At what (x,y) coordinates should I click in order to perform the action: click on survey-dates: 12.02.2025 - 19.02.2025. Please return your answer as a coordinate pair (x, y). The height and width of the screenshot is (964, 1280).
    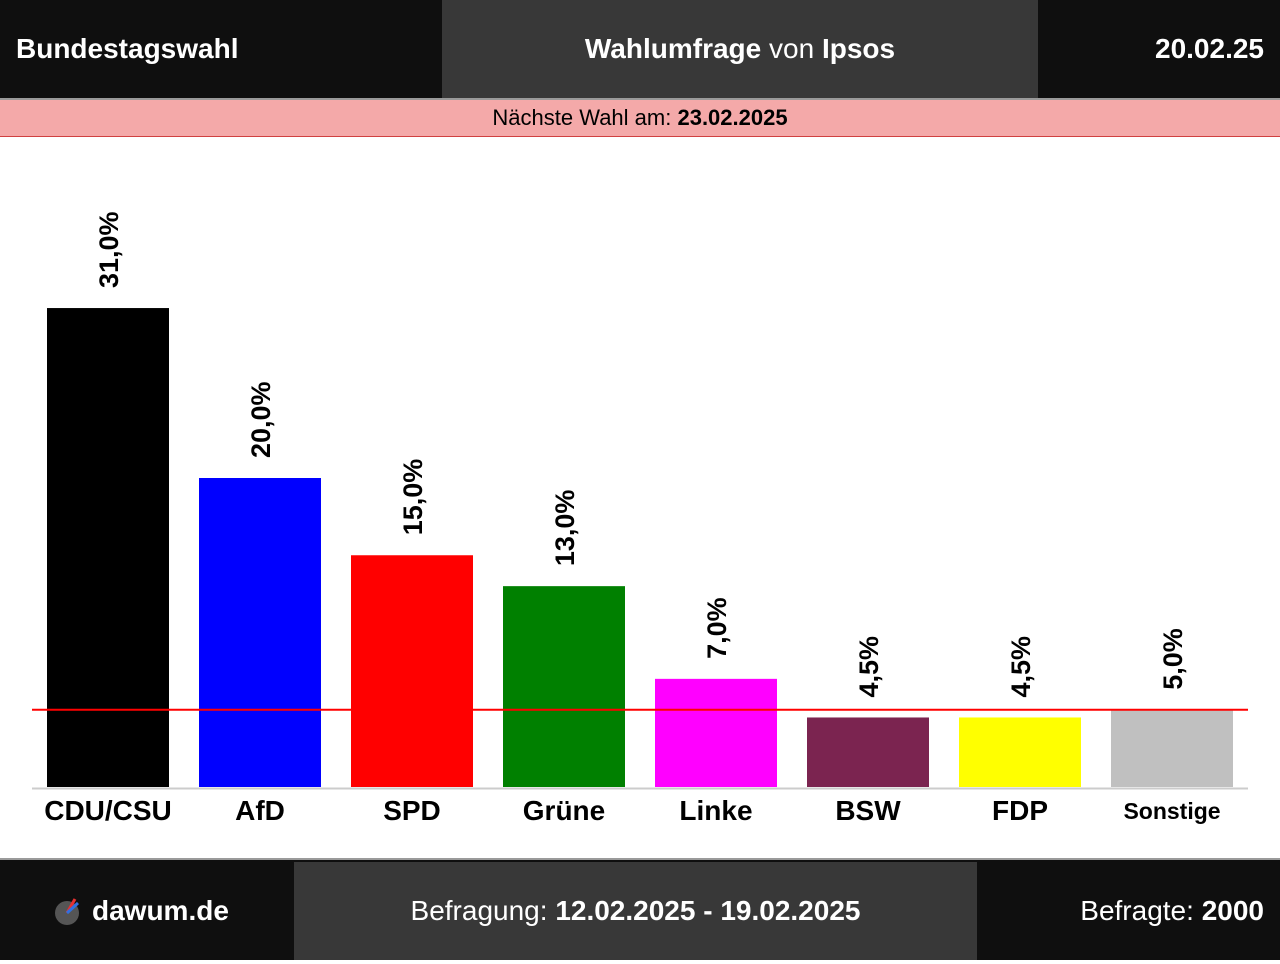
    Looking at the image, I should click on (708, 910).